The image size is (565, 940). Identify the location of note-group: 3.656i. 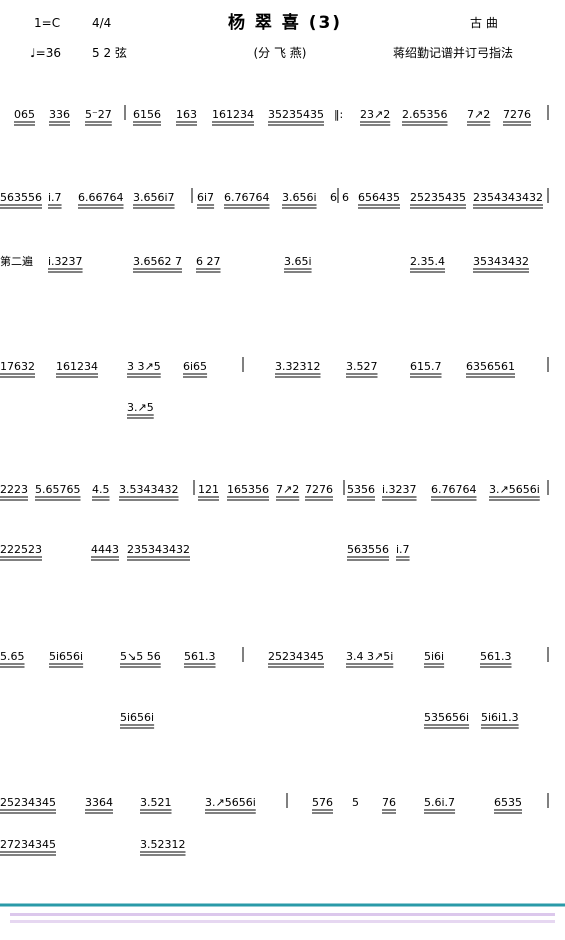
(299, 197).